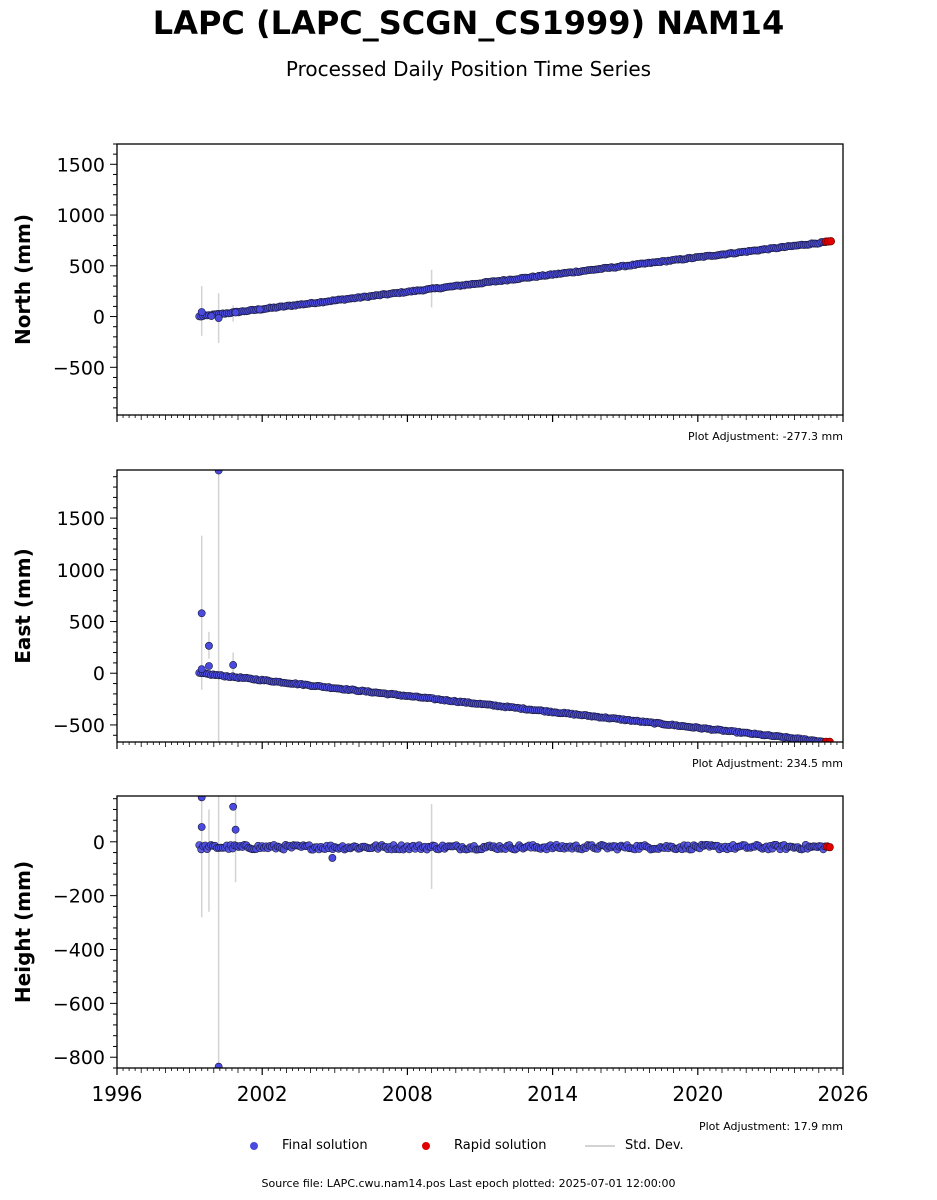 This screenshot has height=1200, width=937. What do you see at coordinates (468, 23) in the screenshot?
I see `chart-title: LAPC (LAPC_SCGN_CS1999) NAM14` at bounding box center [468, 23].